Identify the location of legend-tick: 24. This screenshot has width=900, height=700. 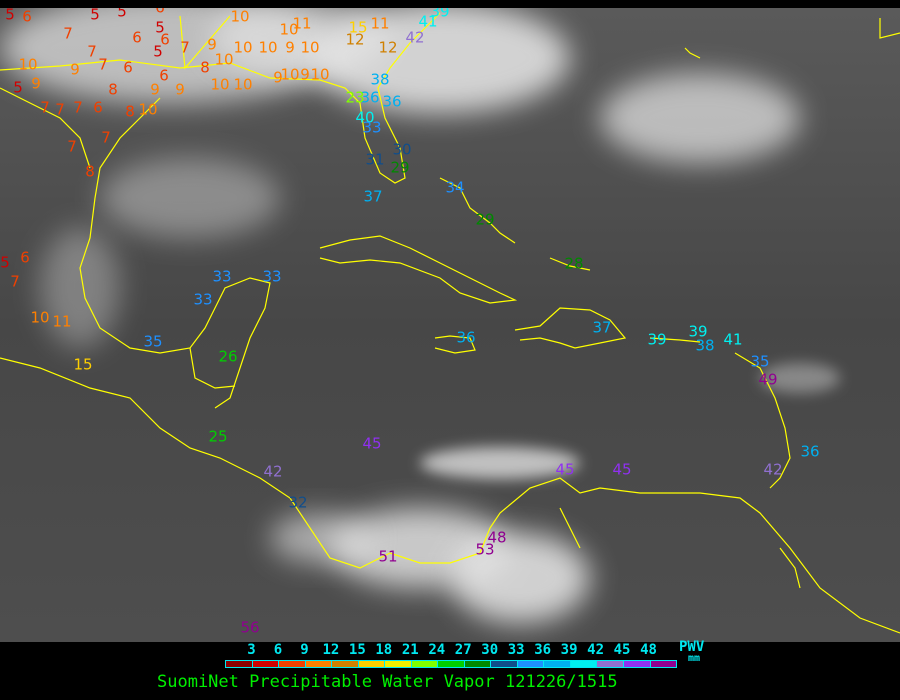
(437, 650).